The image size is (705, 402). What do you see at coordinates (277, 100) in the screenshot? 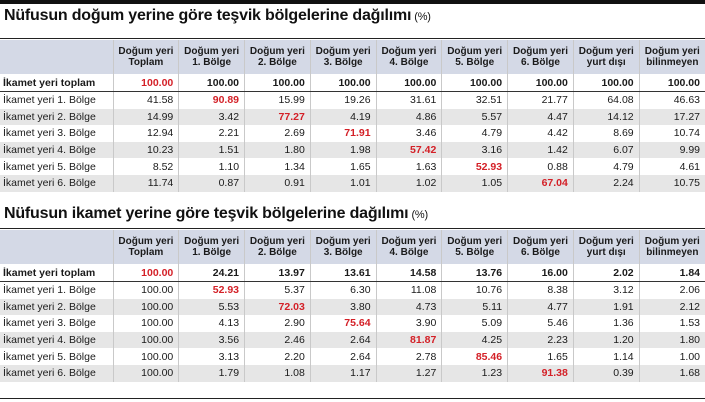
I see `table-cell: 15.99` at bounding box center [277, 100].